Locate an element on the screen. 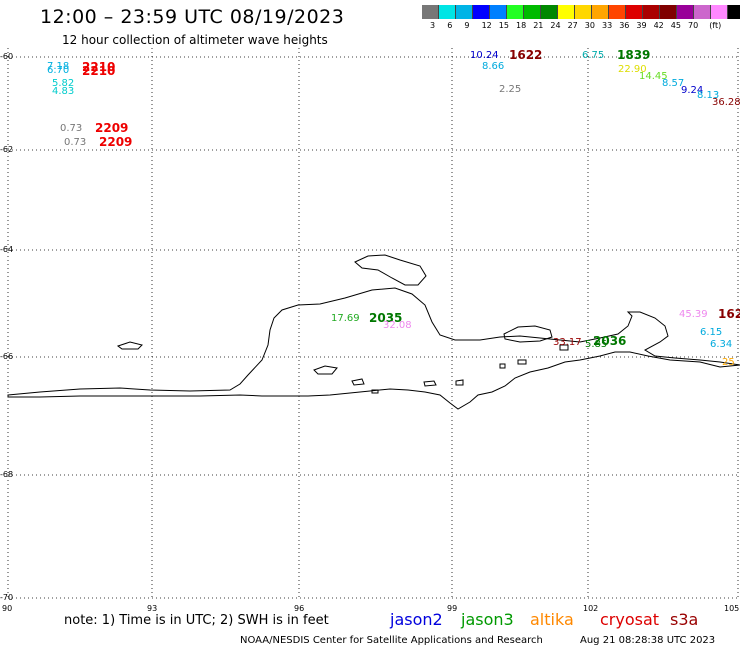 Image resolution: width=740 pixels, height=650 pixels. observation-swh: 5.82 is located at coordinates (63, 83).